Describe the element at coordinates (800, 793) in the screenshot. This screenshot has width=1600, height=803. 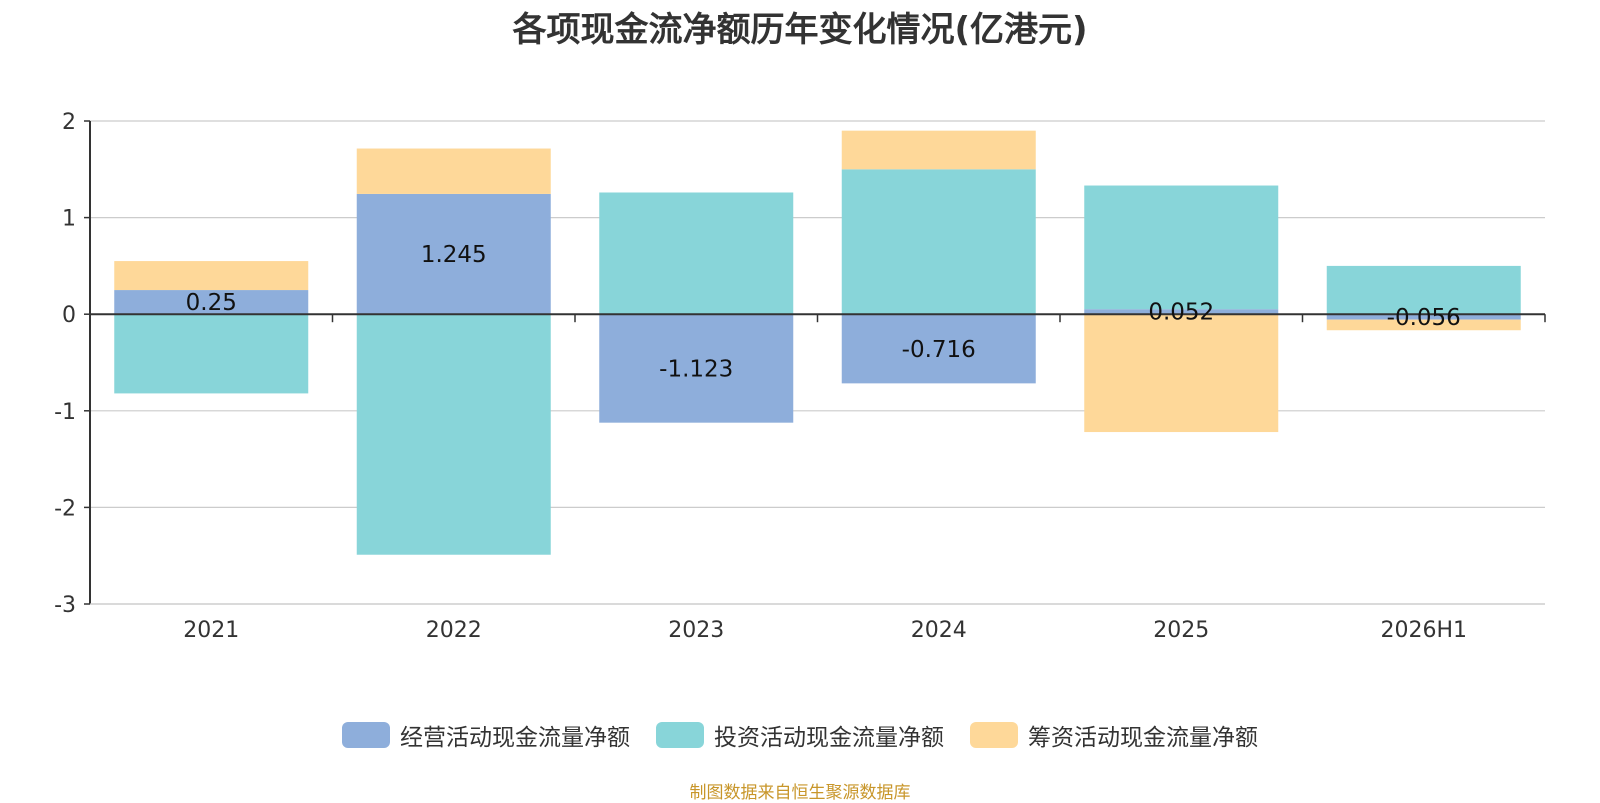
I see `source-note: 制图数据来自恒生聚源数据库` at that location.